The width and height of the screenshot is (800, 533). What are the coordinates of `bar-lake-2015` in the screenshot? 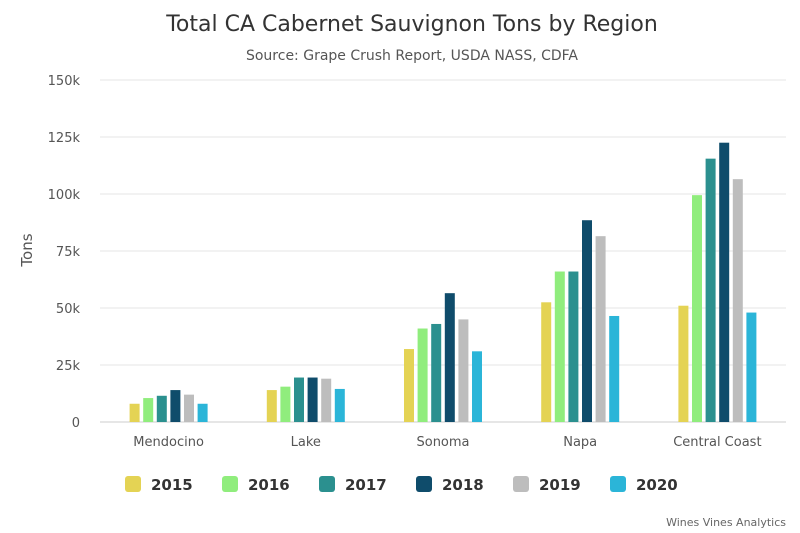 It's located at (271, 406).